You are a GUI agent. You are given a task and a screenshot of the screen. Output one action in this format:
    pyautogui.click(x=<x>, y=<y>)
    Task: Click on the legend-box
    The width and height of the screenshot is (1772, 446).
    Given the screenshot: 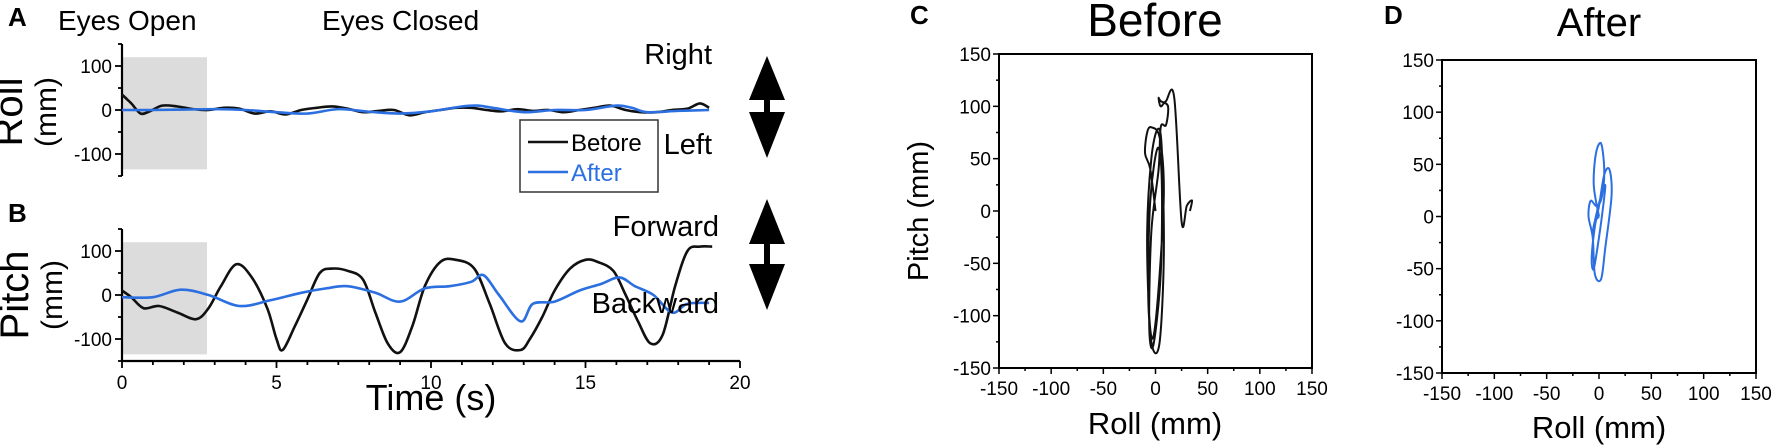 What is the action you would take?
    pyautogui.click(x=589, y=156)
    